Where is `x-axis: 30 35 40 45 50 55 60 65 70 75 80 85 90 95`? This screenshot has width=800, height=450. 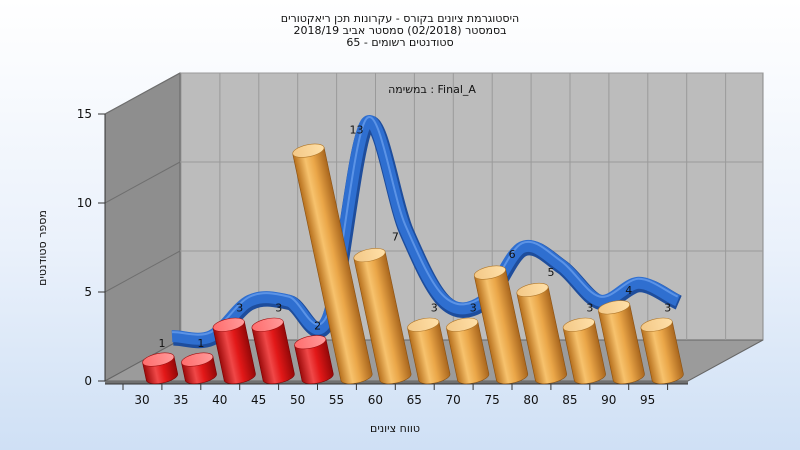 x-axis: 30 35 40 45 50 55 60 65 70 75 80 85 90 95 is located at coordinates (396, 395).